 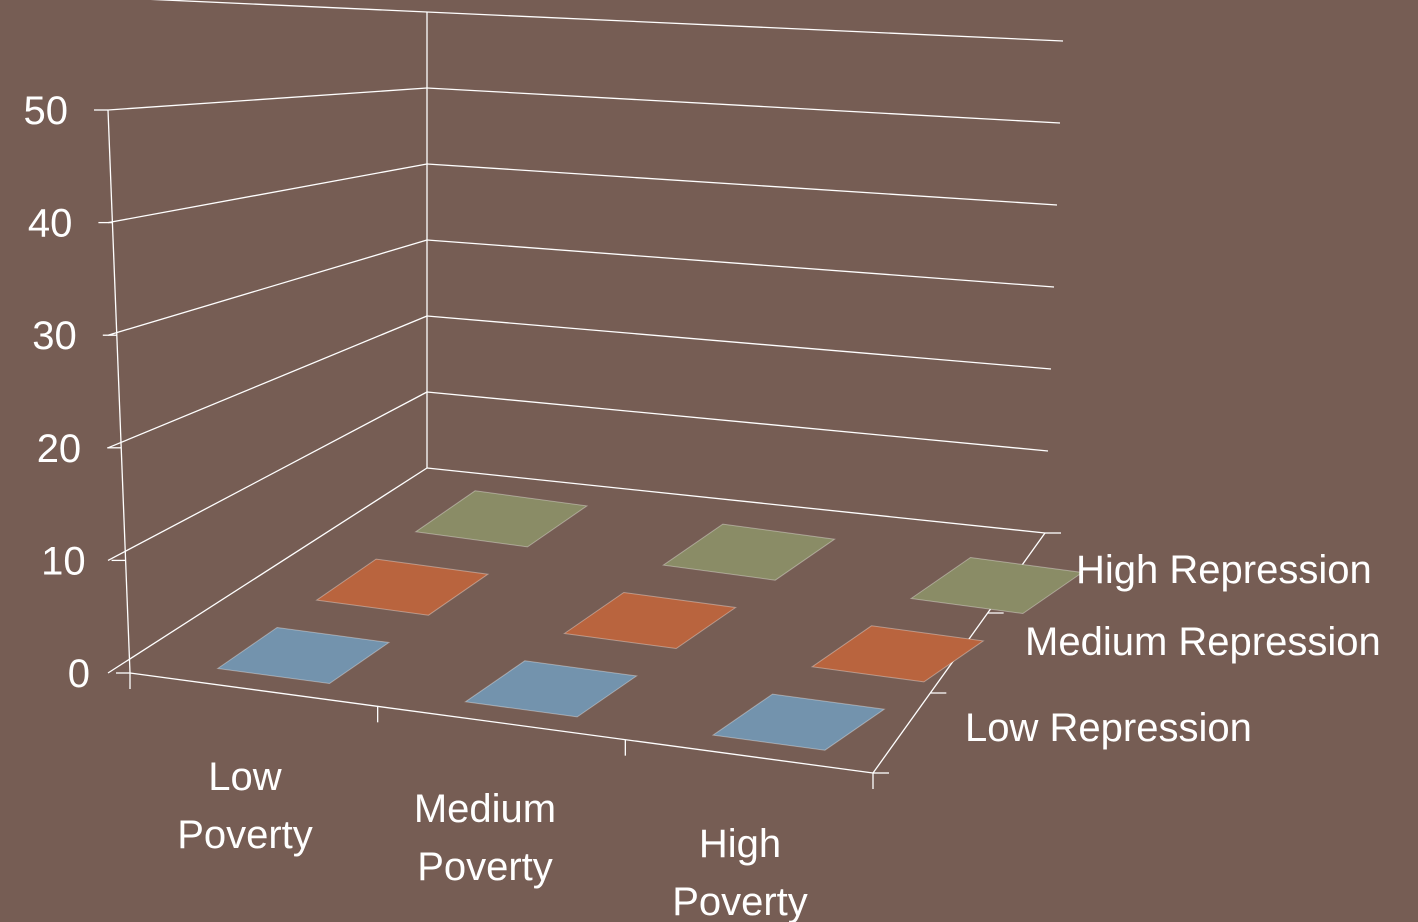 What do you see at coordinates (63, 561) in the screenshot?
I see `z-axis-tick-label: 10` at bounding box center [63, 561].